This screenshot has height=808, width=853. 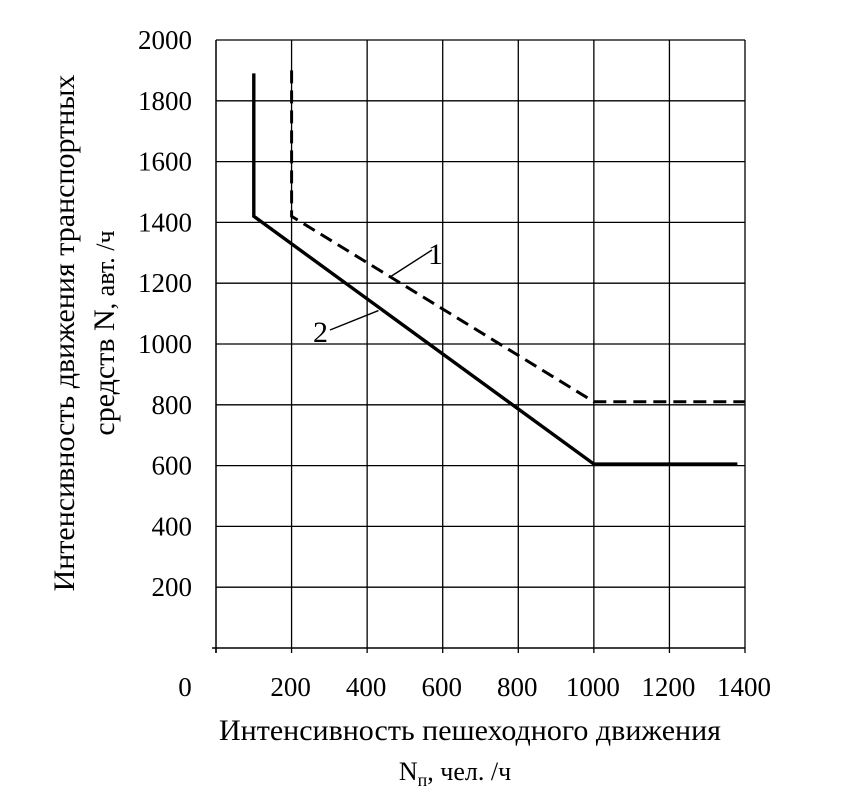 I want to click on y-tick-label: 1200, so click(x=165, y=283).